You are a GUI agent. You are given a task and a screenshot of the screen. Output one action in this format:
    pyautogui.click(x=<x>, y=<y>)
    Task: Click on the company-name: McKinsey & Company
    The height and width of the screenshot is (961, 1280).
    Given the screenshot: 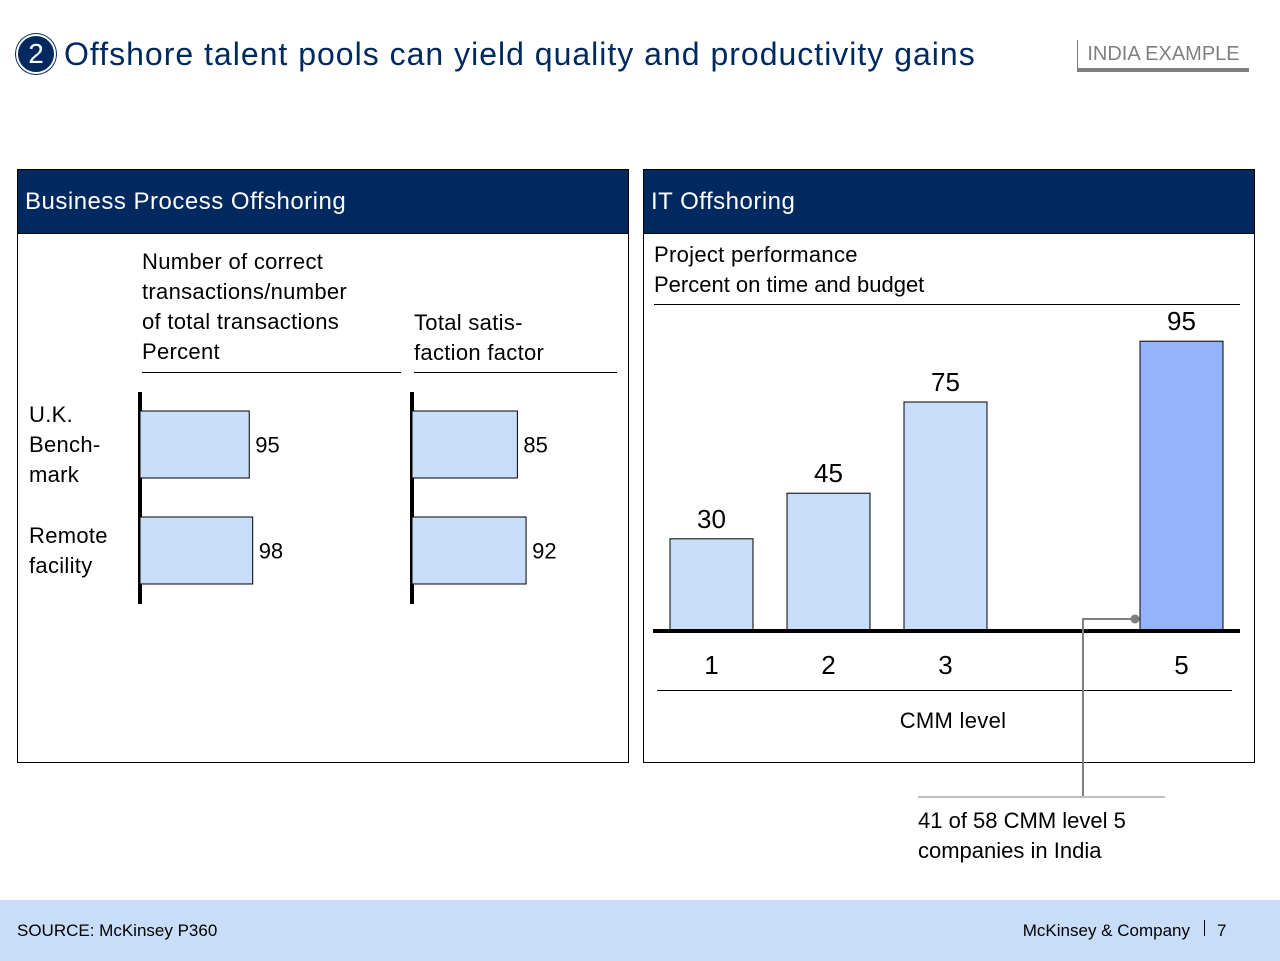 What is the action you would take?
    pyautogui.click(x=1106, y=930)
    